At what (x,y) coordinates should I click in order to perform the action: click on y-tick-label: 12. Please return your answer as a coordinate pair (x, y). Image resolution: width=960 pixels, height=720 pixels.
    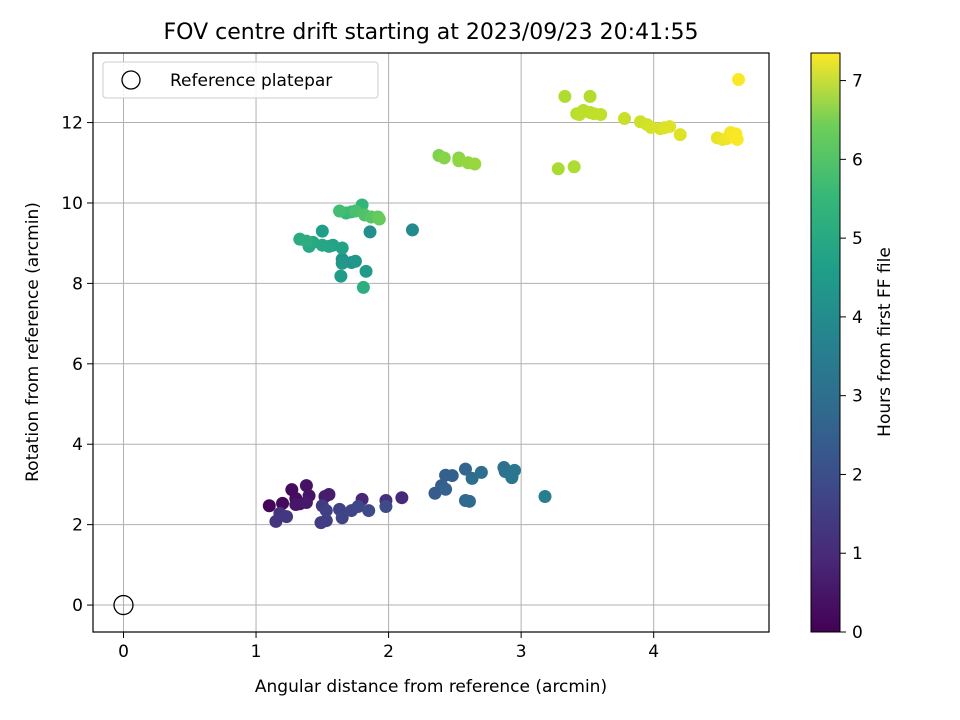
    Looking at the image, I should click on (72, 124).